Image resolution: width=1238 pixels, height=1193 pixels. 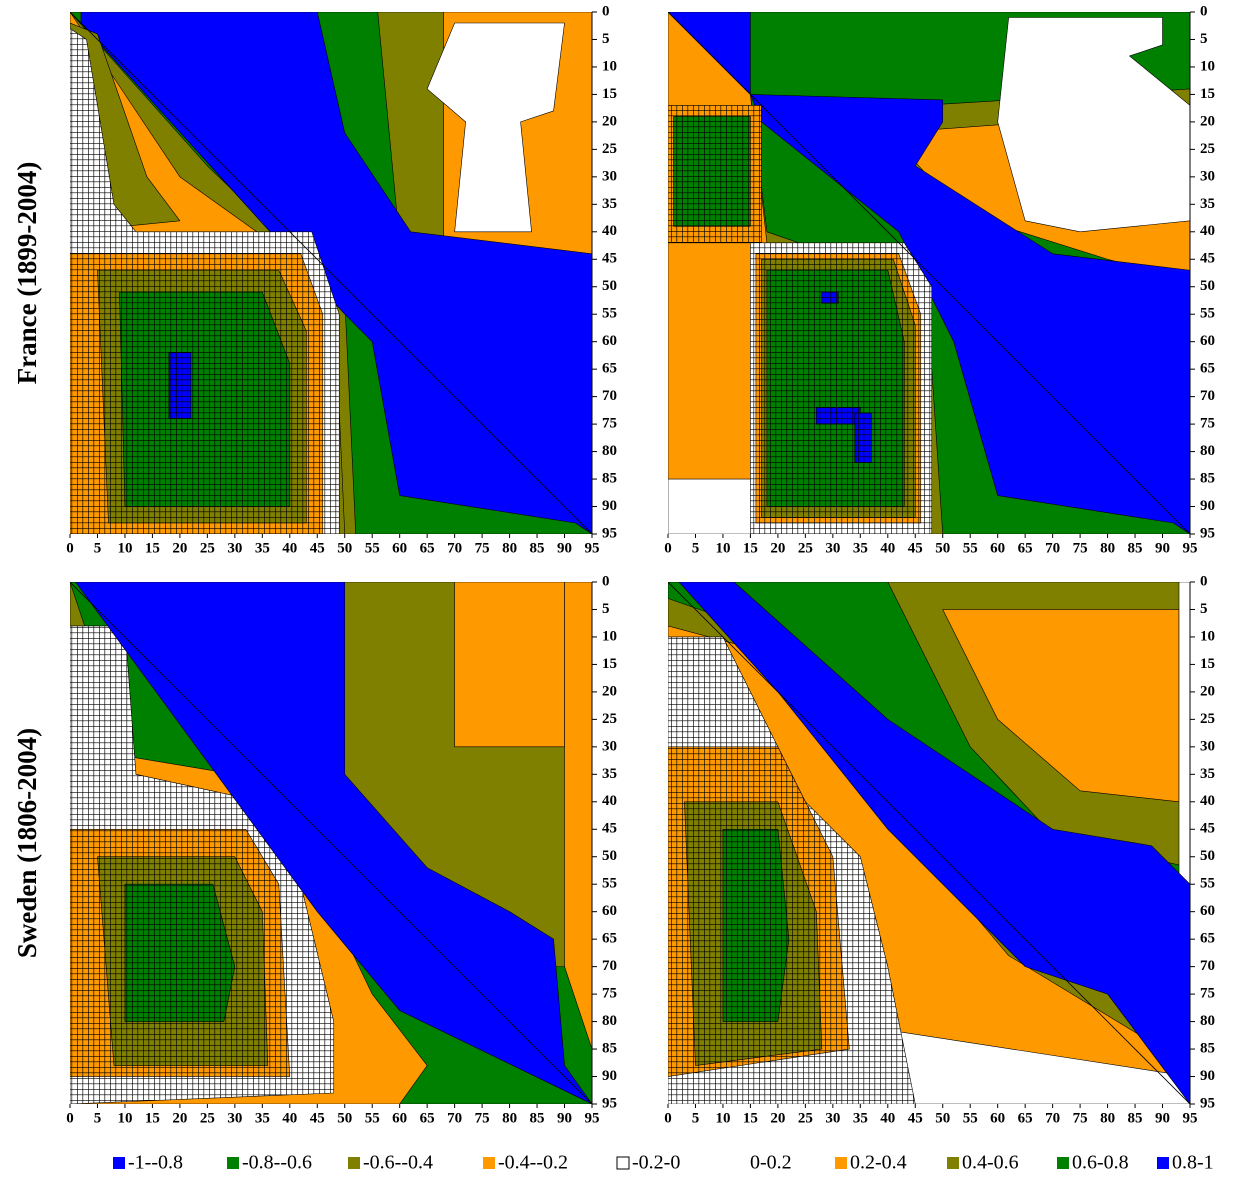 What do you see at coordinates (609, 884) in the screenshot?
I see `y-tick-label: 55` at bounding box center [609, 884].